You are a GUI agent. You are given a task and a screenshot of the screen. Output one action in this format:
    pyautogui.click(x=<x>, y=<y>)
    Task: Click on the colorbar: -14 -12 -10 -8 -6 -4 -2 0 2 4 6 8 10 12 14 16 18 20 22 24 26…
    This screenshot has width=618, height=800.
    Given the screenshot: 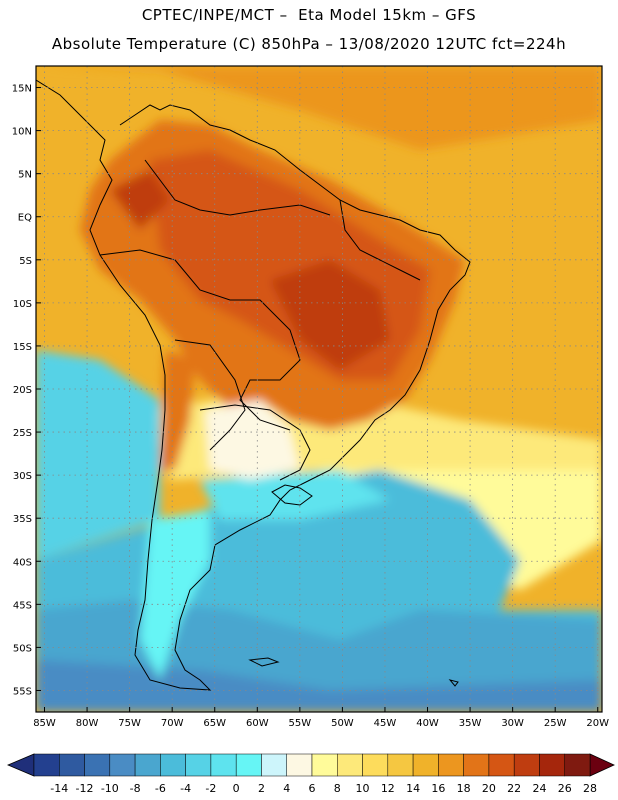 What is the action you would take?
    pyautogui.click(x=310, y=774)
    